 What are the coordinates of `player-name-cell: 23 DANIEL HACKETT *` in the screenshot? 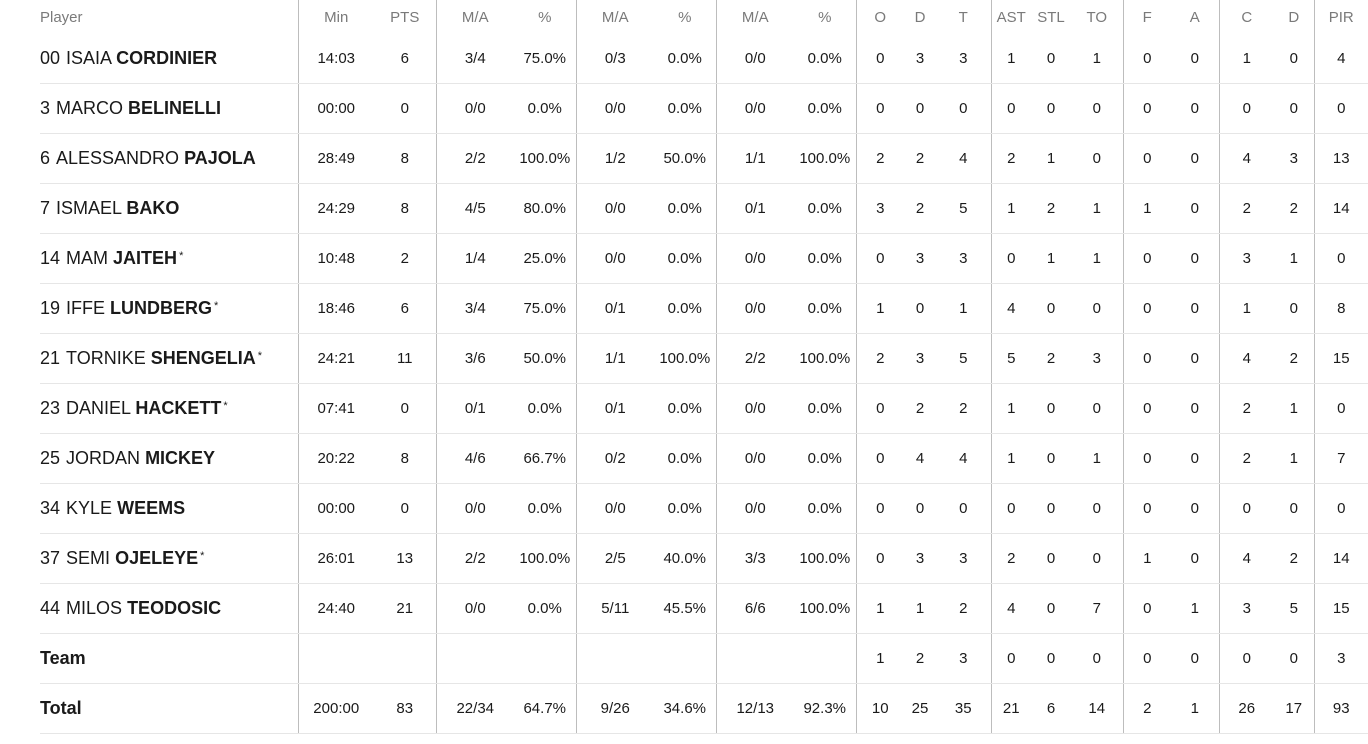 It's located at (169, 408).